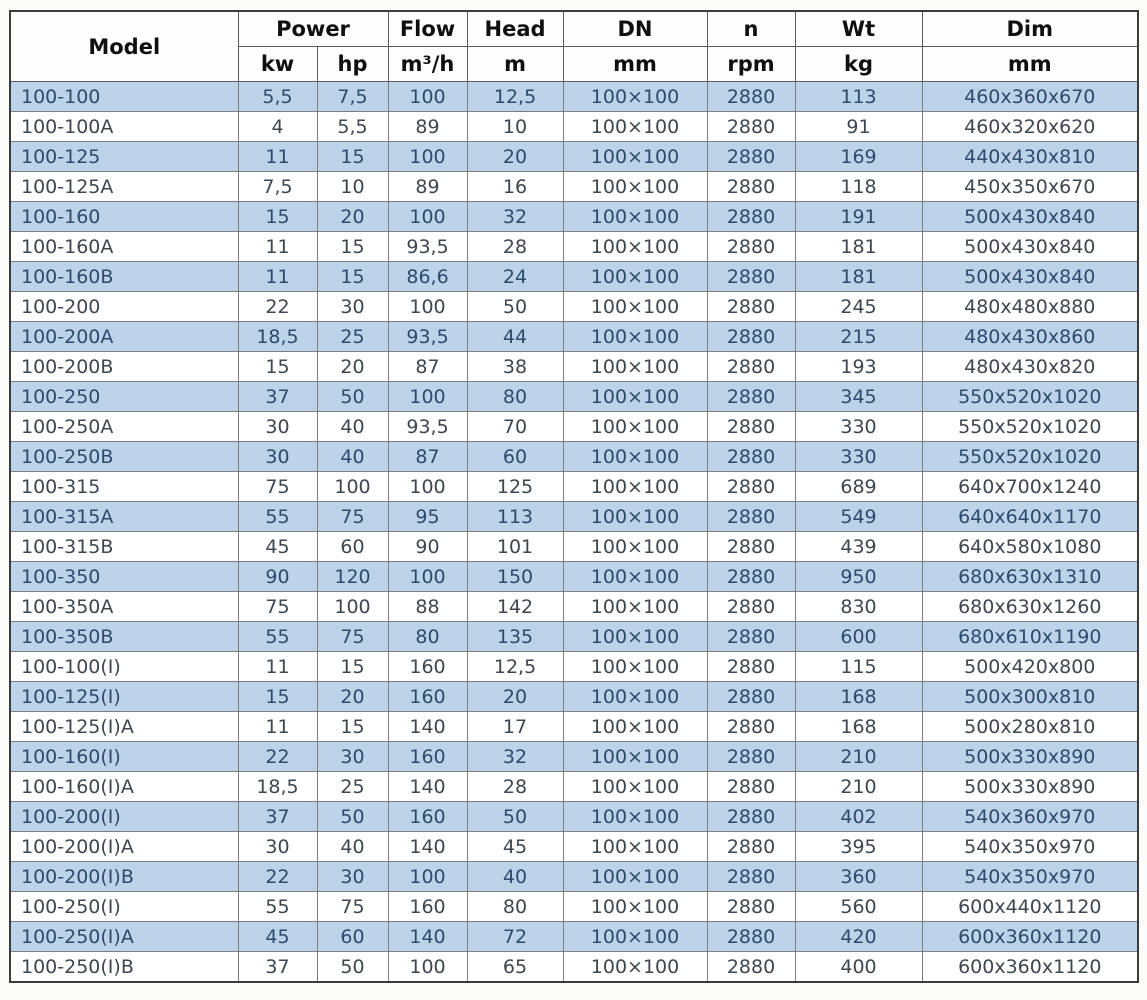 The height and width of the screenshot is (1000, 1147). Describe the element at coordinates (515, 336) in the screenshot. I see `head-cell: 44` at that location.